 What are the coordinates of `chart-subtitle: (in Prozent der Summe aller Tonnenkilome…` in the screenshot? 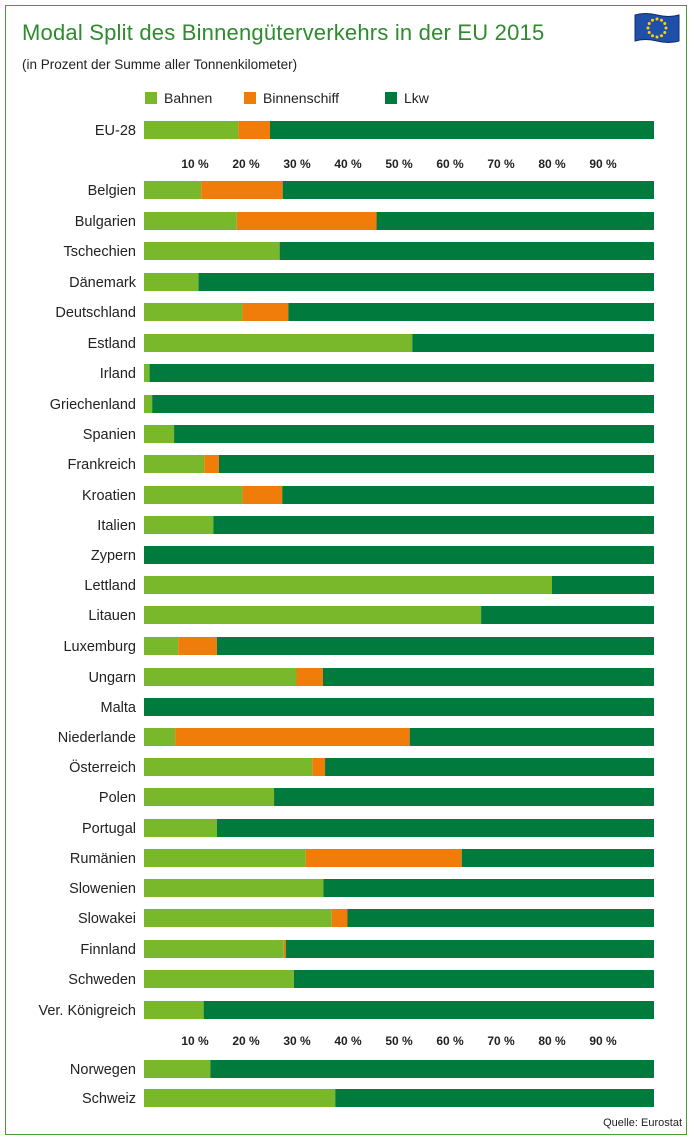 It's located at (160, 64).